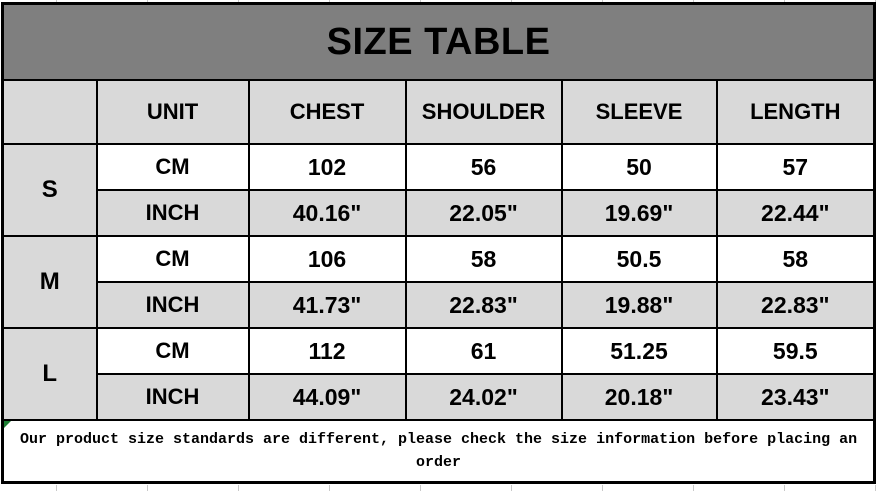 The width and height of the screenshot is (878, 491). What do you see at coordinates (172, 112) in the screenshot?
I see `column-header-unit: UNIT` at bounding box center [172, 112].